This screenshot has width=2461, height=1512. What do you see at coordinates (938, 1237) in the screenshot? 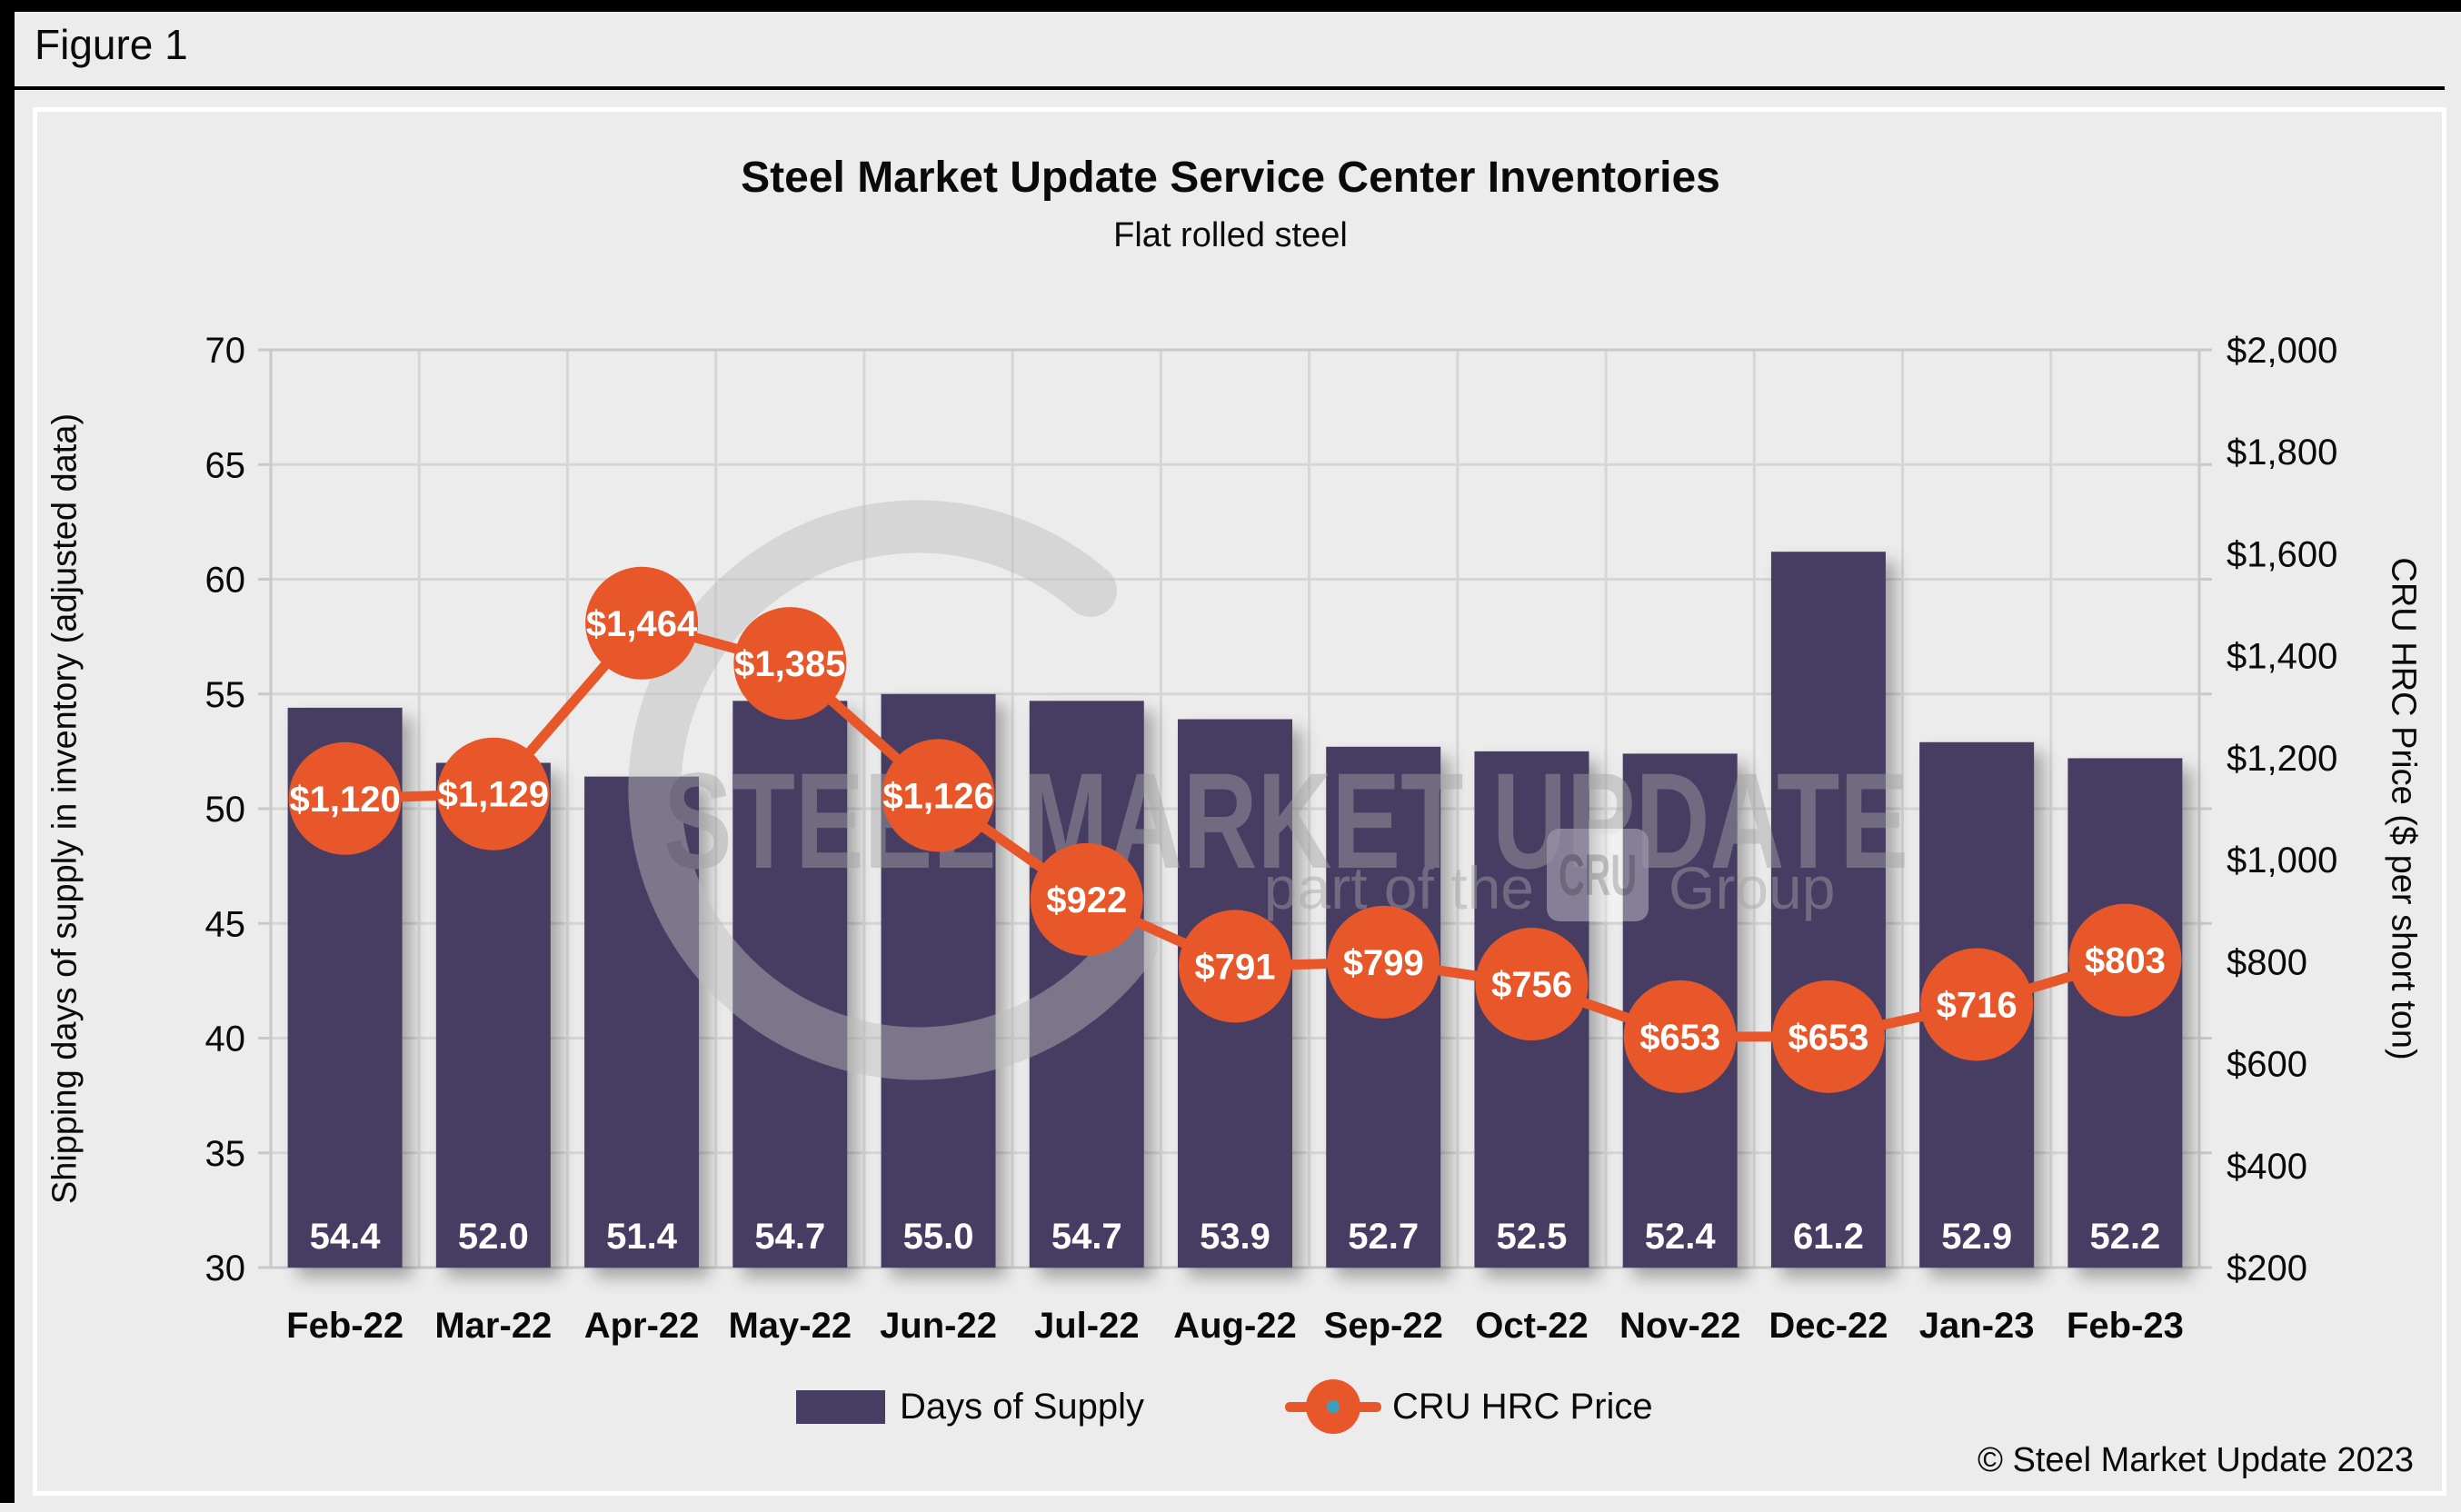
I see `bar-value-label: 55.0` at bounding box center [938, 1237].